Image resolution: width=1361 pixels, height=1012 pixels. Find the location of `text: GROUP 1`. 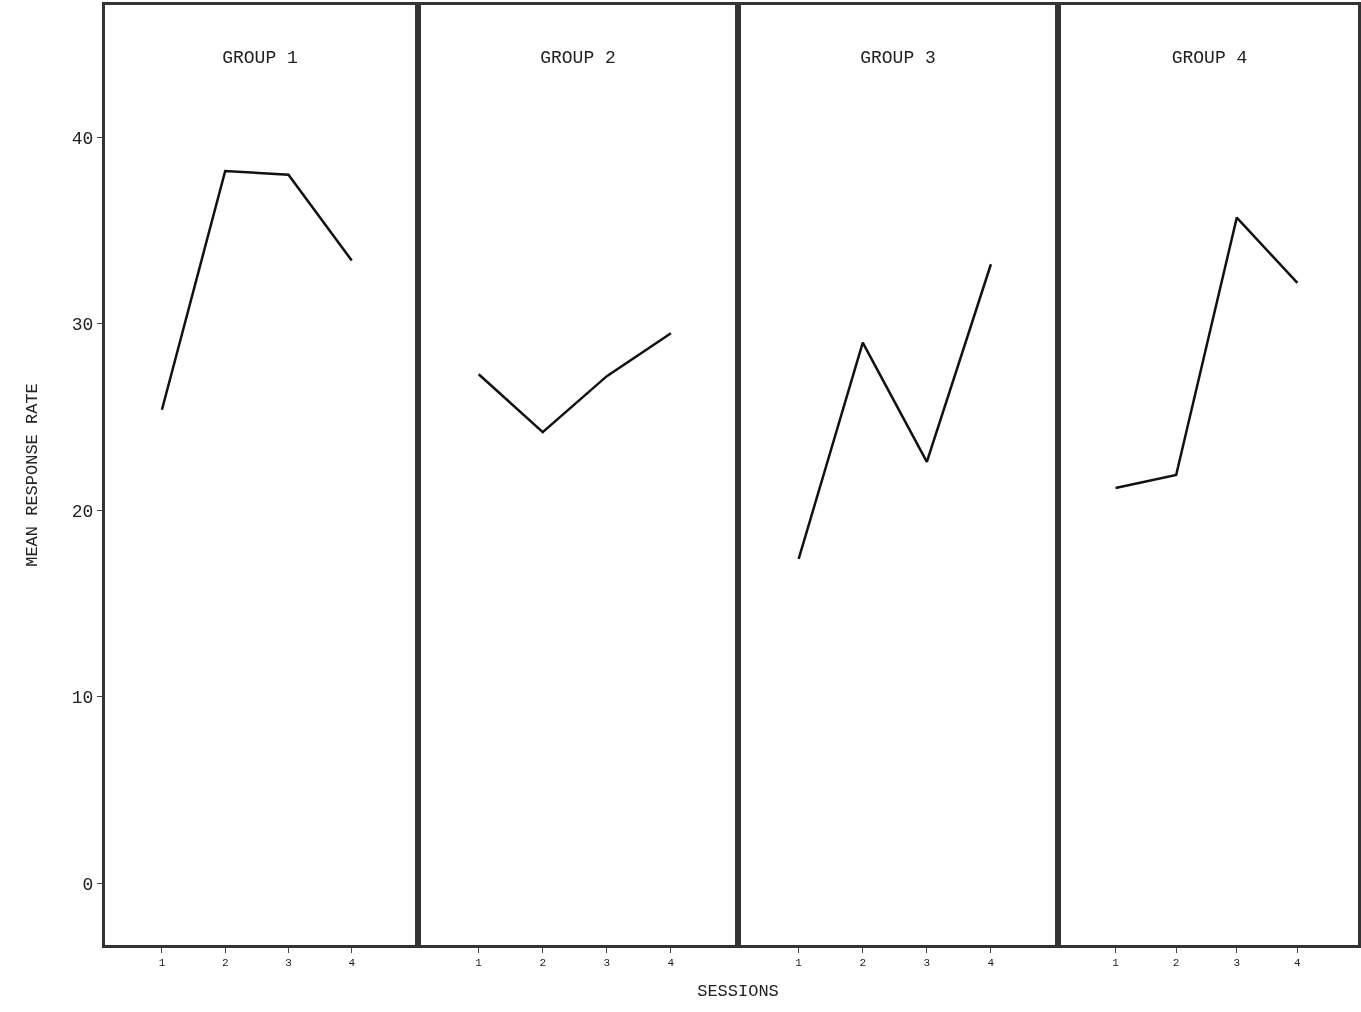

text: GROUP 1 is located at coordinates (260, 58).